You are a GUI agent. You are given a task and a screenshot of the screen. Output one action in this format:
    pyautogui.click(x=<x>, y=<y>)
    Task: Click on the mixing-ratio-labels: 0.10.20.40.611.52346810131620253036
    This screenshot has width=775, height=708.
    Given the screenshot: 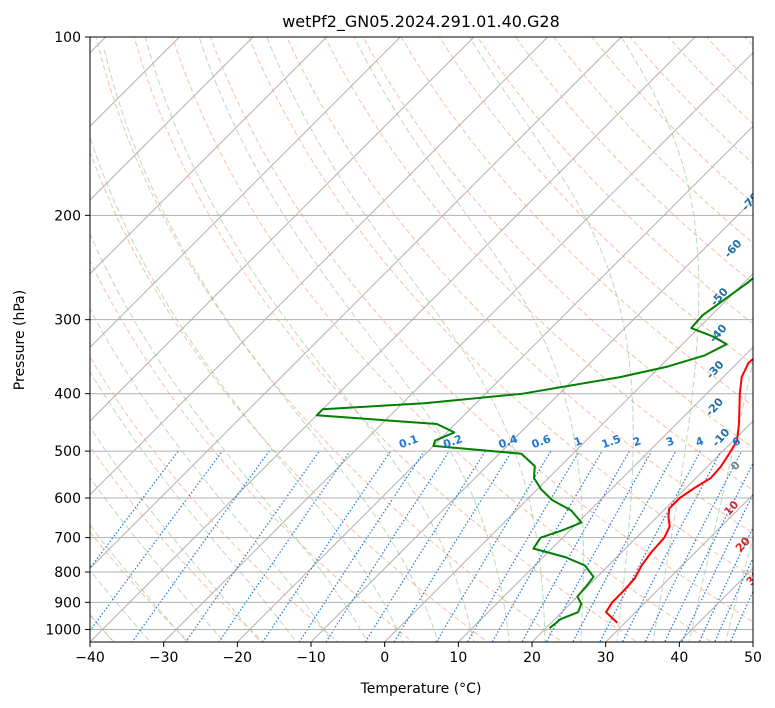 What is the action you would take?
    pyautogui.click(x=570, y=441)
    